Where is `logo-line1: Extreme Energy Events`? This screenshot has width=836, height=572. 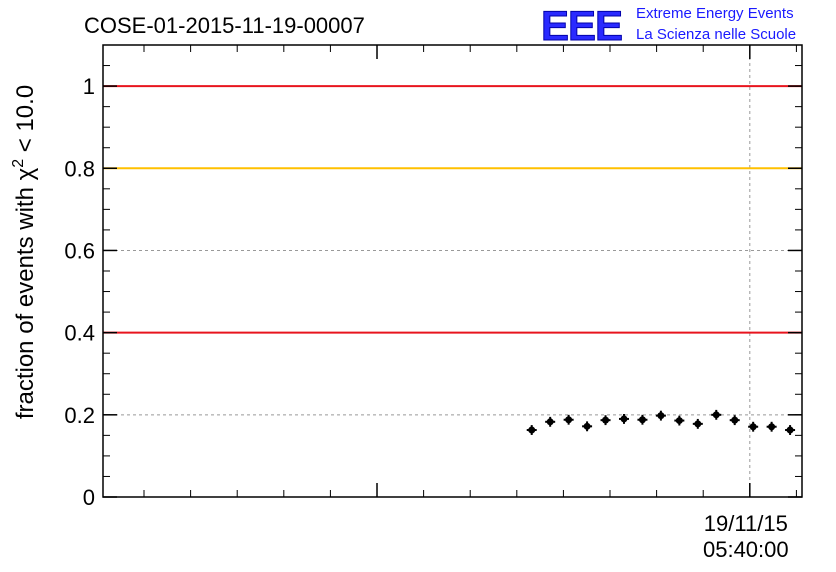 logo-line1: Extreme Energy Events is located at coordinates (715, 13).